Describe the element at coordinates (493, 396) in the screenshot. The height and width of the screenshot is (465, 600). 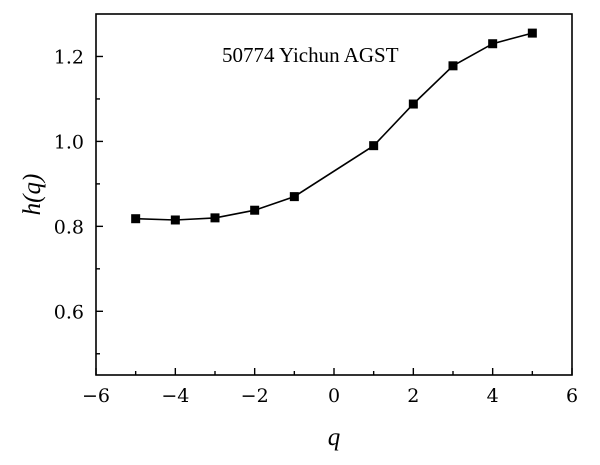
I see `x-tick-label: 4` at that location.